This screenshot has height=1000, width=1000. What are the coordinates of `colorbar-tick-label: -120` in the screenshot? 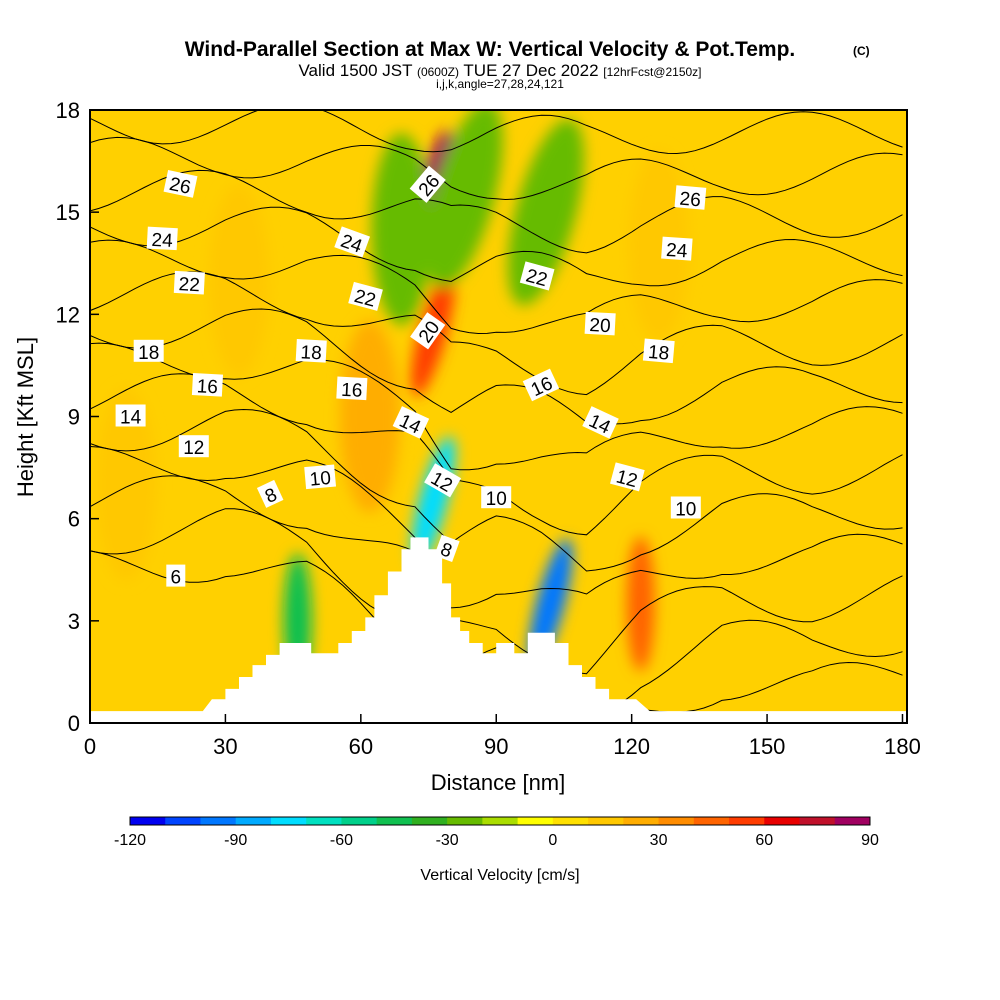 It's located at (130, 840).